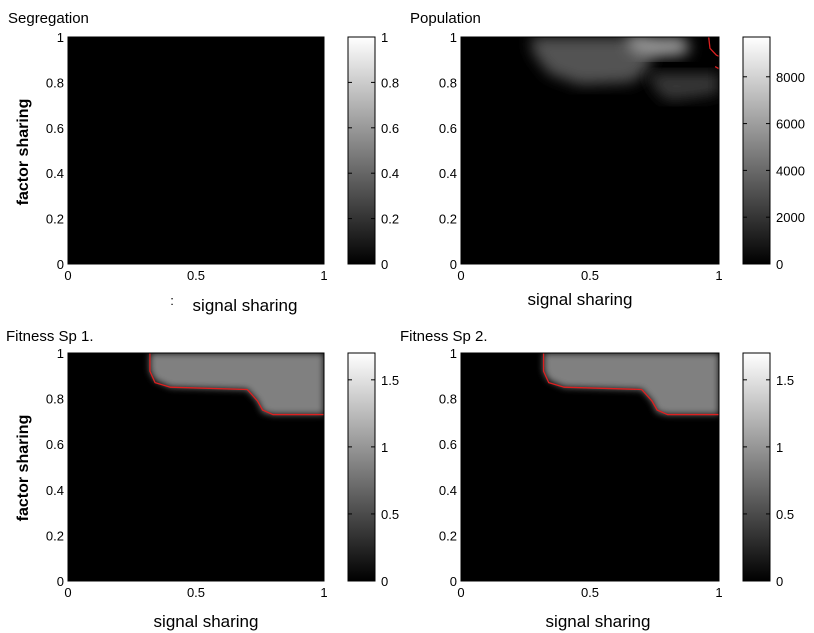 This screenshot has height=633, width=814. What do you see at coordinates (48, 18) in the screenshot?
I see `panel-title: Segregation` at bounding box center [48, 18].